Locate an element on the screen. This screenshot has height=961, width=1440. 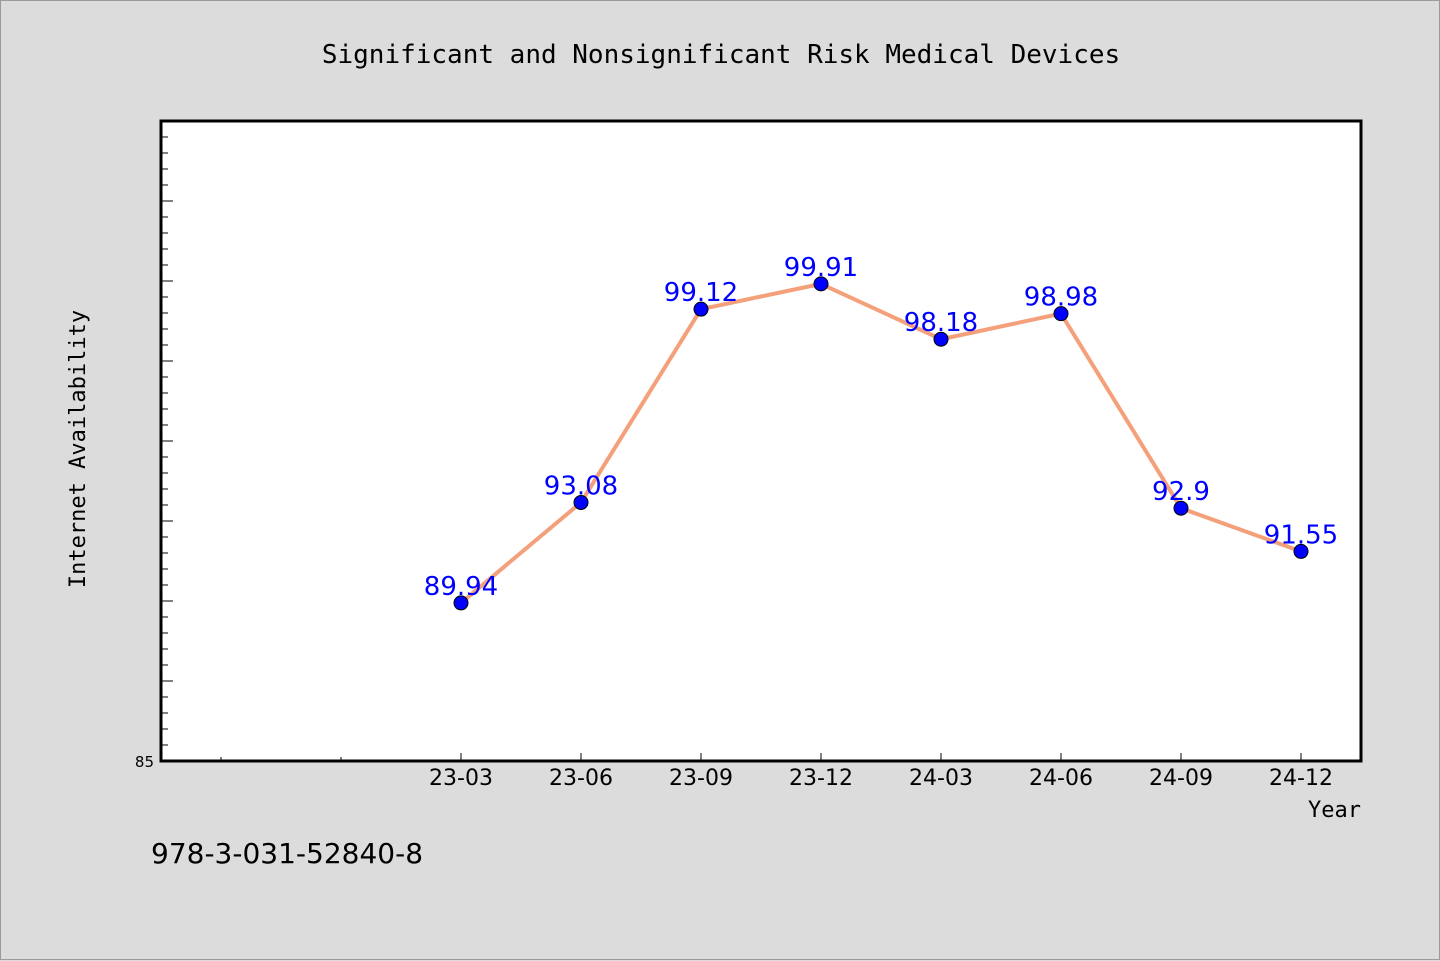
footer-isbn: 978-3-031-52840-8 is located at coordinates (287, 853).